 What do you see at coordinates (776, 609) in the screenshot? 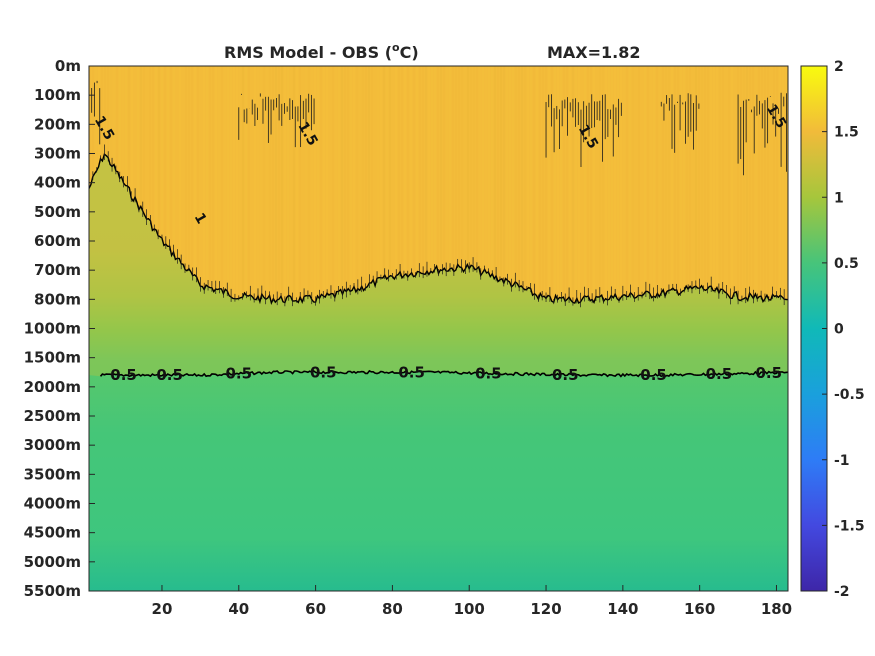
I see `x-tick-label: 180` at bounding box center [776, 609].